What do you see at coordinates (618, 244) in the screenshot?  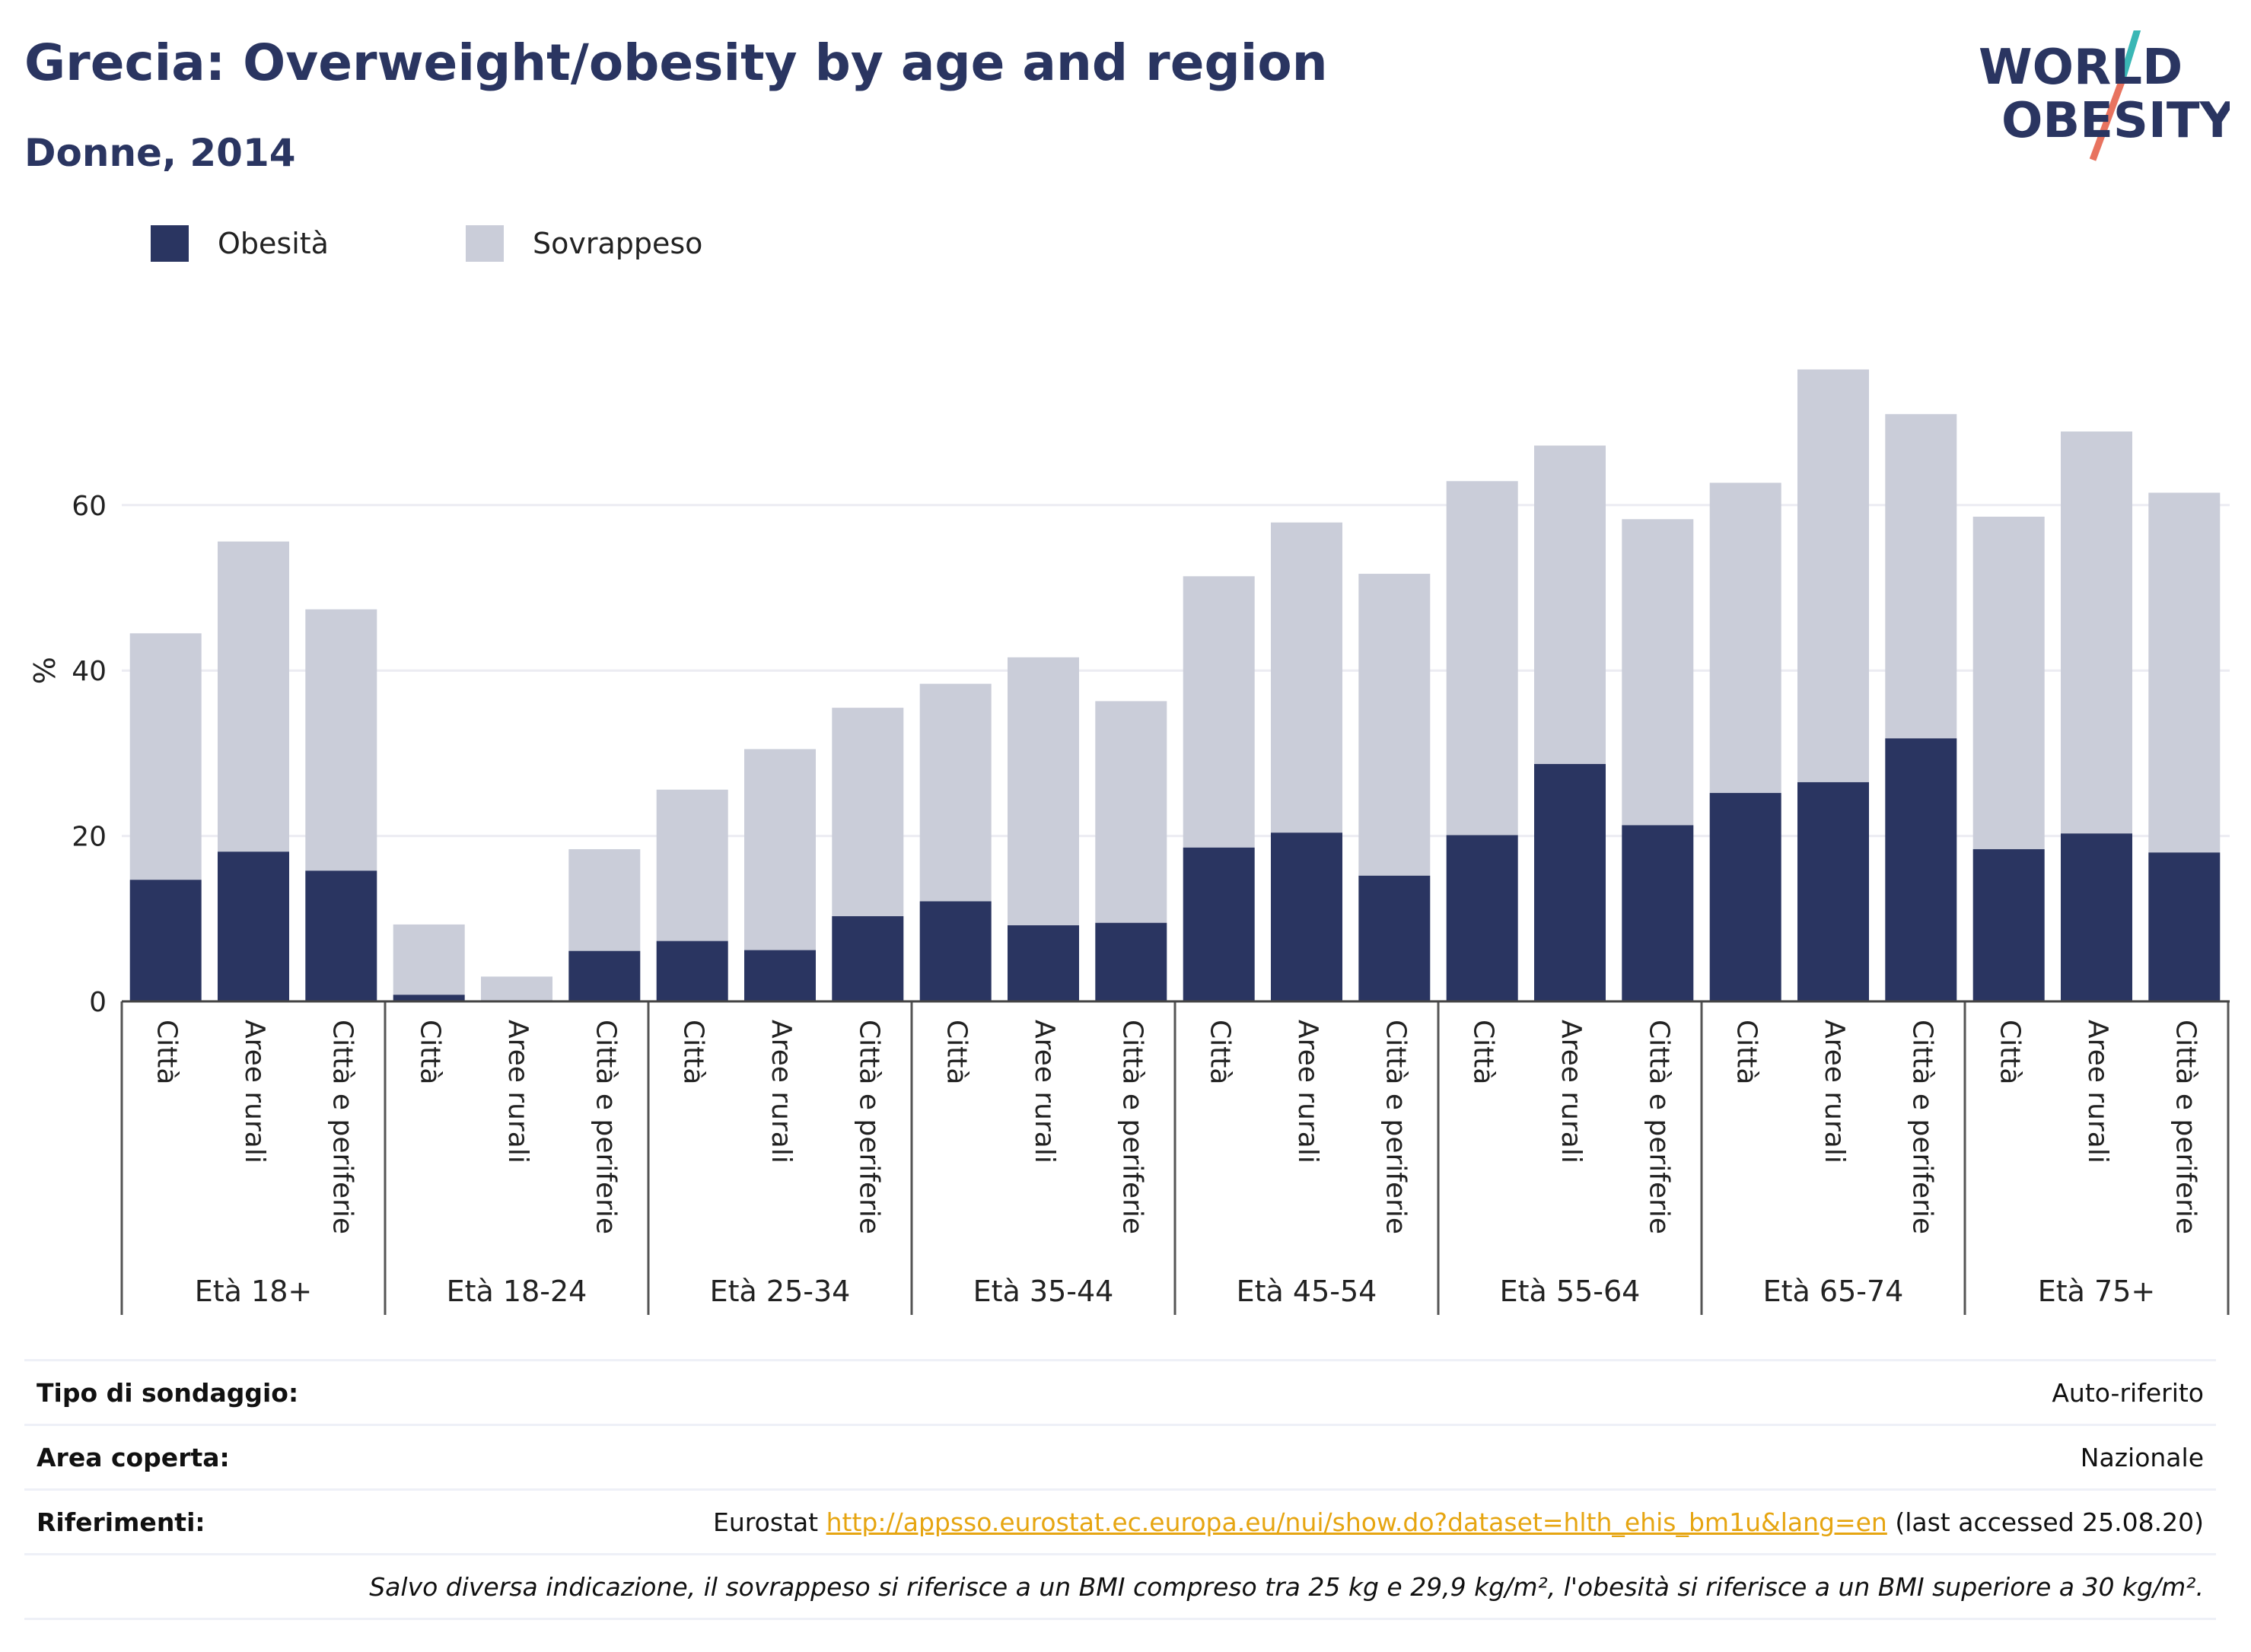 I see `legend-label-overweight: Sovrappeso` at bounding box center [618, 244].